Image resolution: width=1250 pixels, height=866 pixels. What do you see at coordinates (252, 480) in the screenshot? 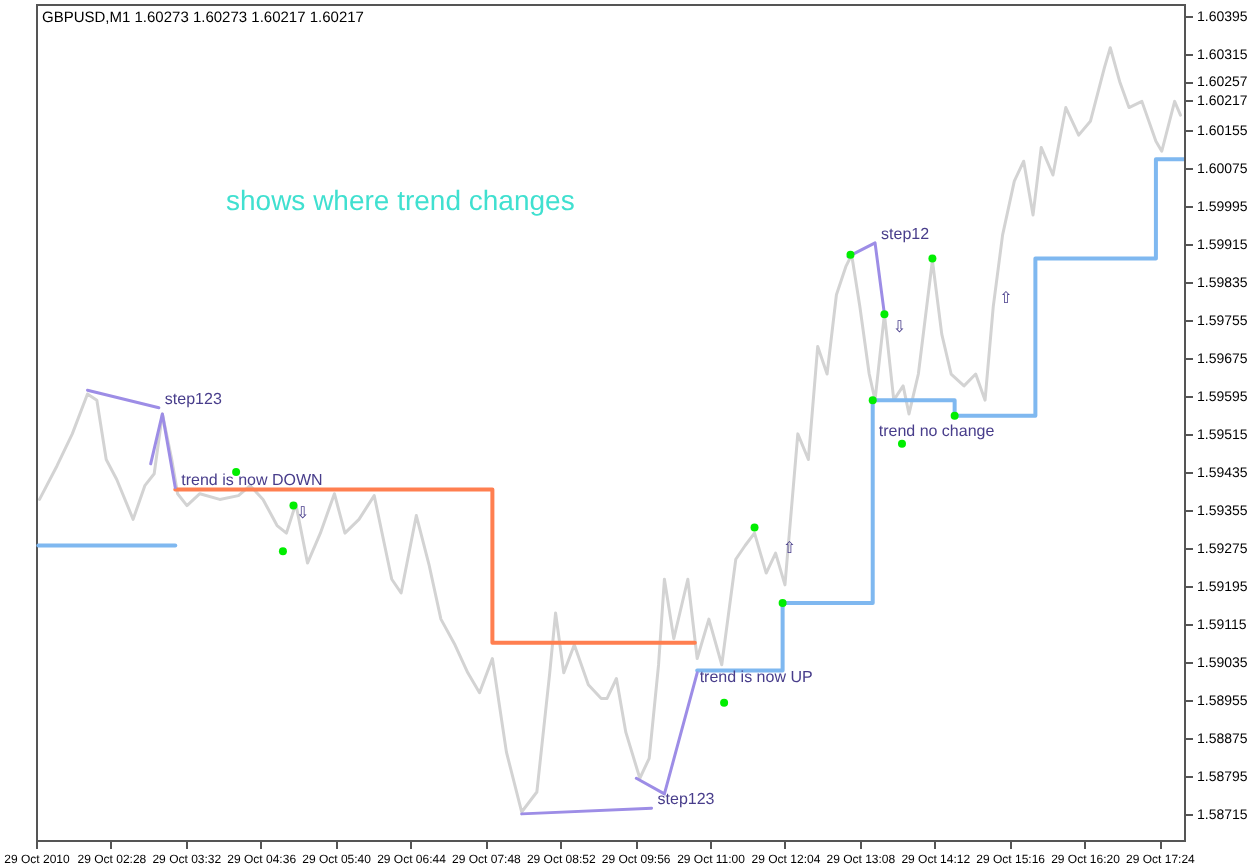
I see `annotation: trend is now DOWN` at bounding box center [252, 480].